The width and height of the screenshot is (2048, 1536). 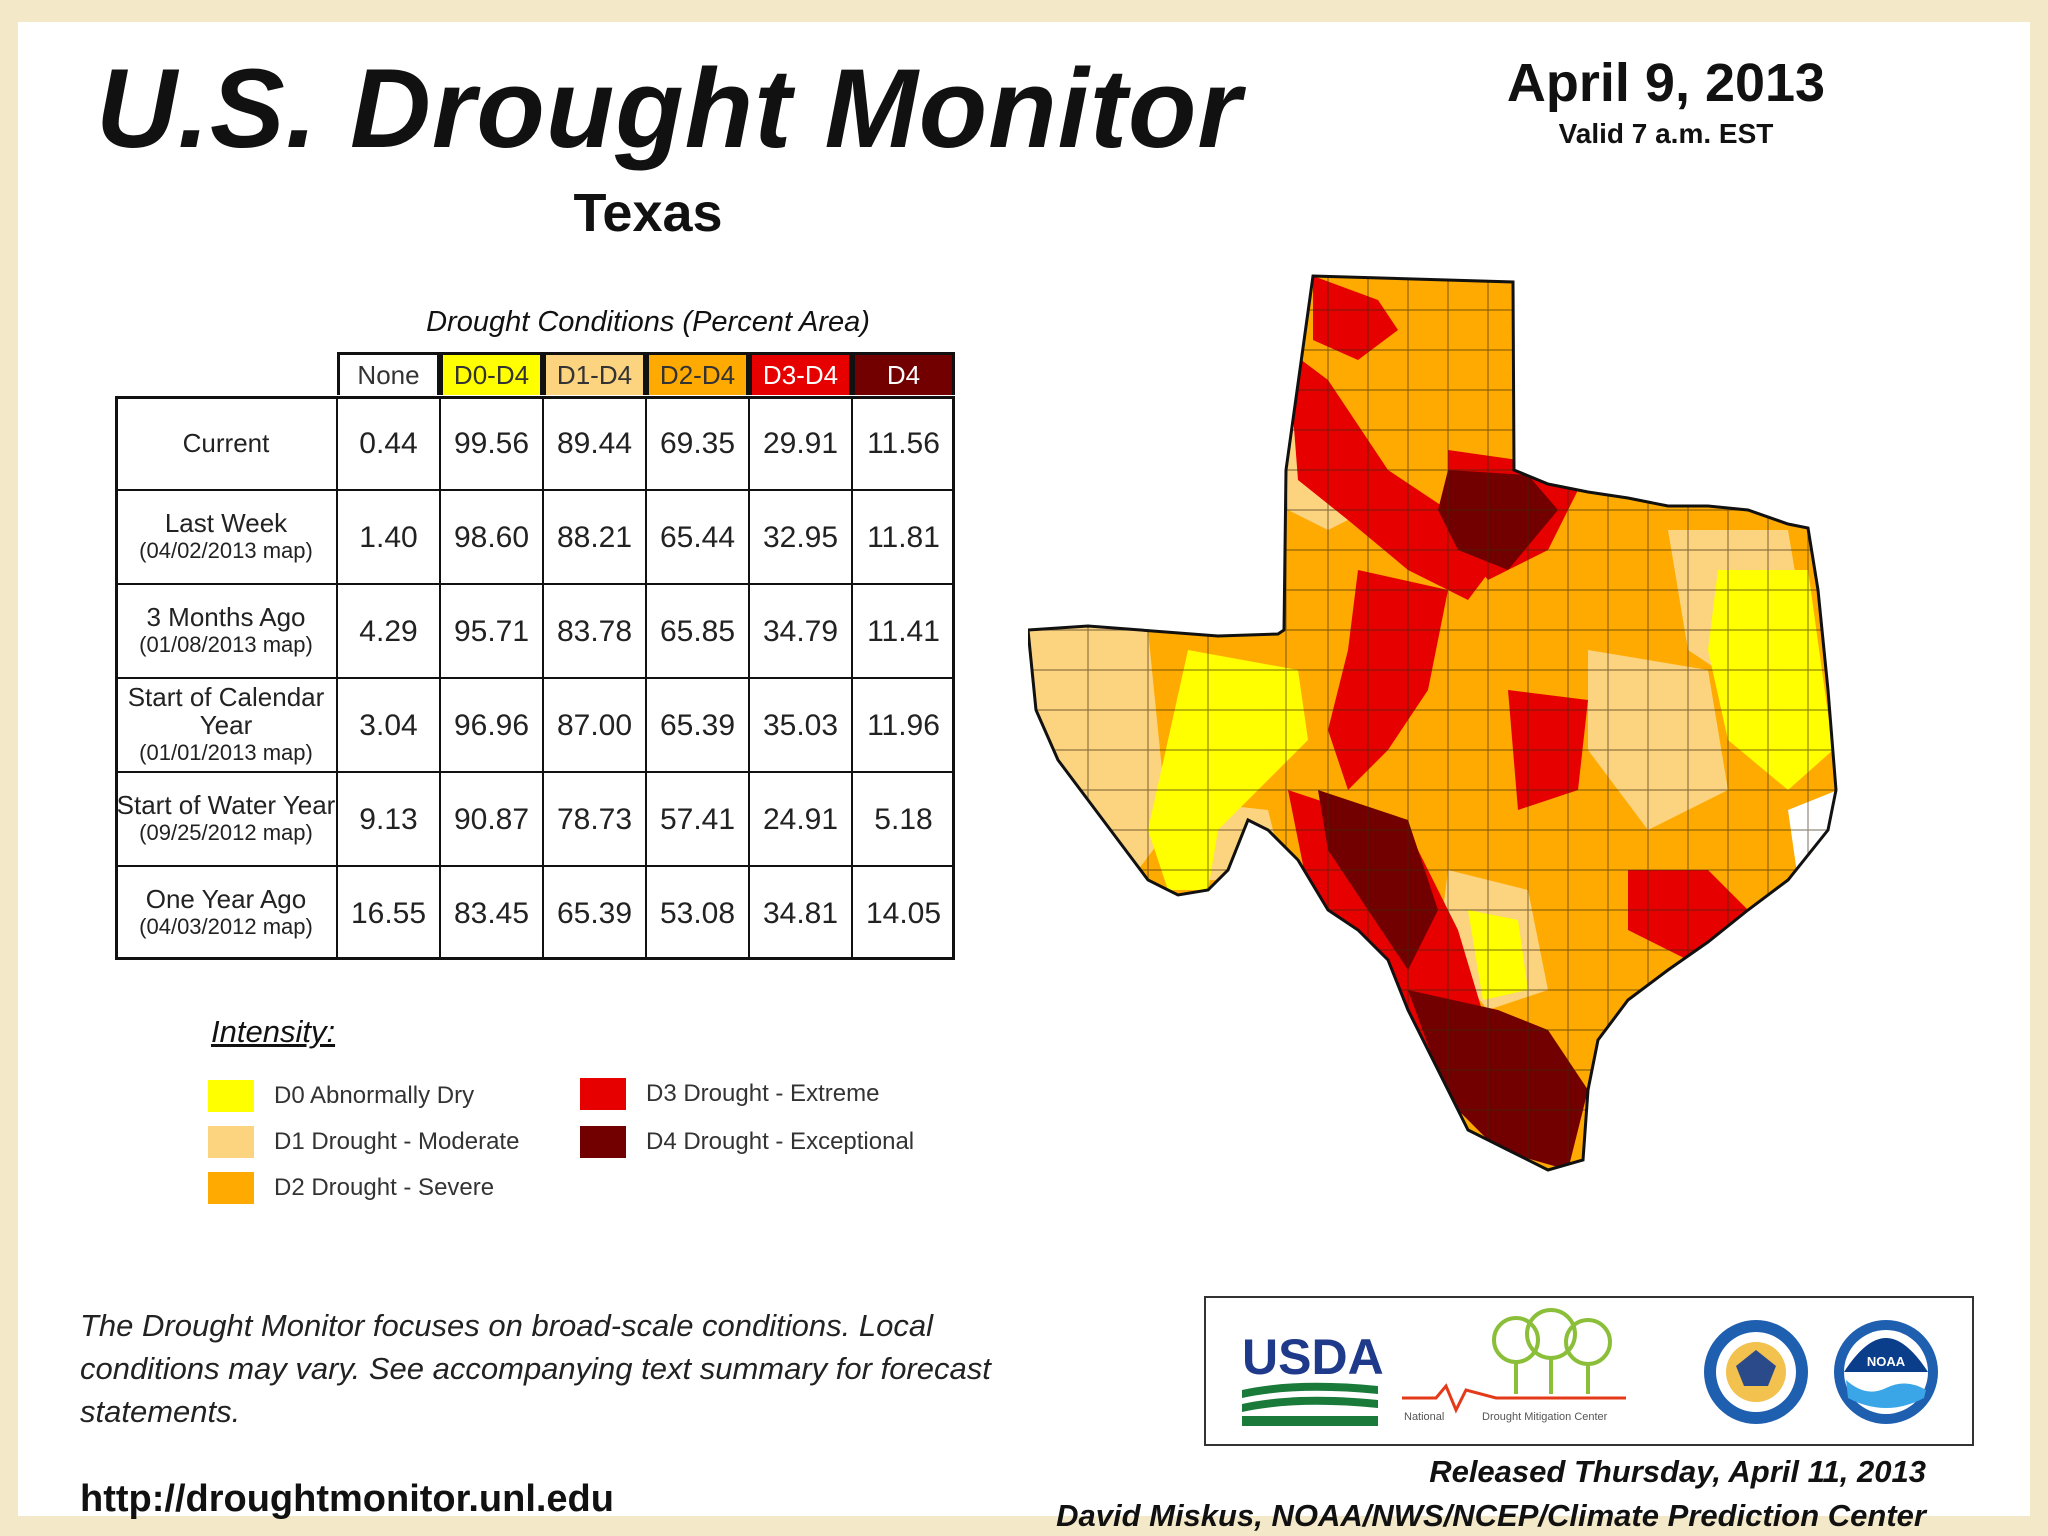 I want to click on row-label-sub: (09/25/2012 map), so click(x=226, y=832).